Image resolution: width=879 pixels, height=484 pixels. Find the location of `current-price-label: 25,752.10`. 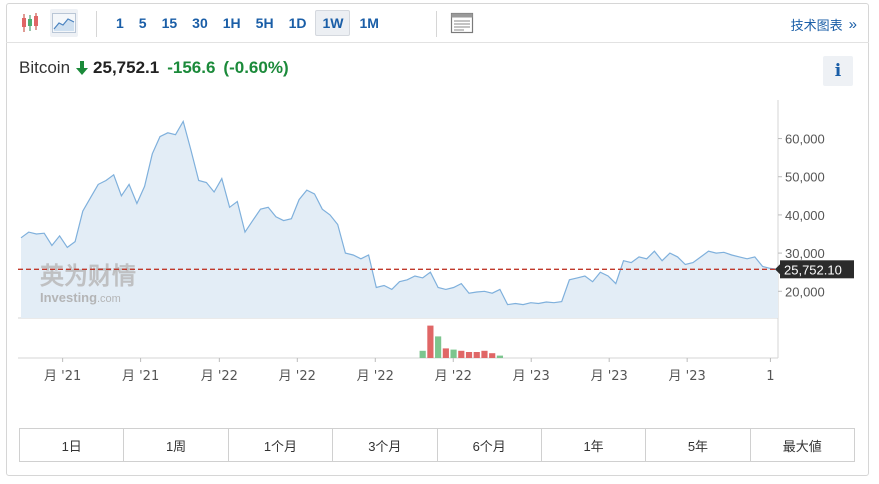

current-price-label: 25,752.10 is located at coordinates (813, 269).